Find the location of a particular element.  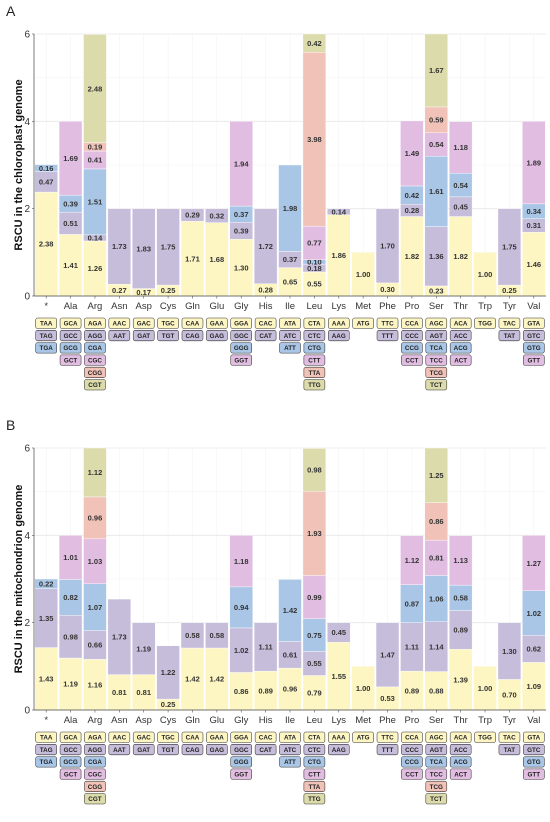

codon-box-GTC: GTC is located at coordinates (534, 750).